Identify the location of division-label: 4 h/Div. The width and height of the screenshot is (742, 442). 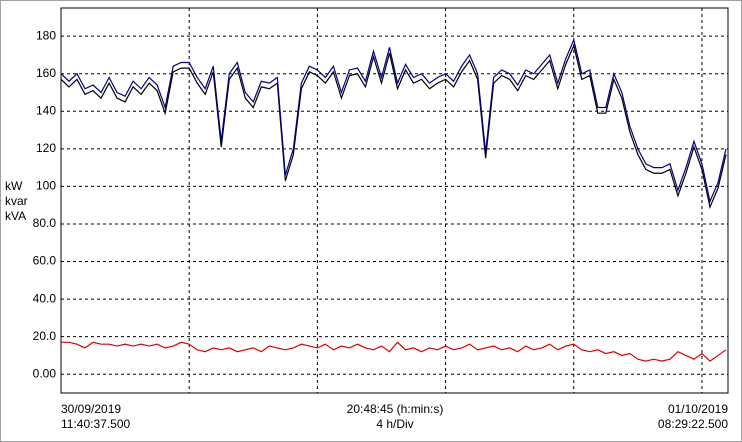
(394, 424).